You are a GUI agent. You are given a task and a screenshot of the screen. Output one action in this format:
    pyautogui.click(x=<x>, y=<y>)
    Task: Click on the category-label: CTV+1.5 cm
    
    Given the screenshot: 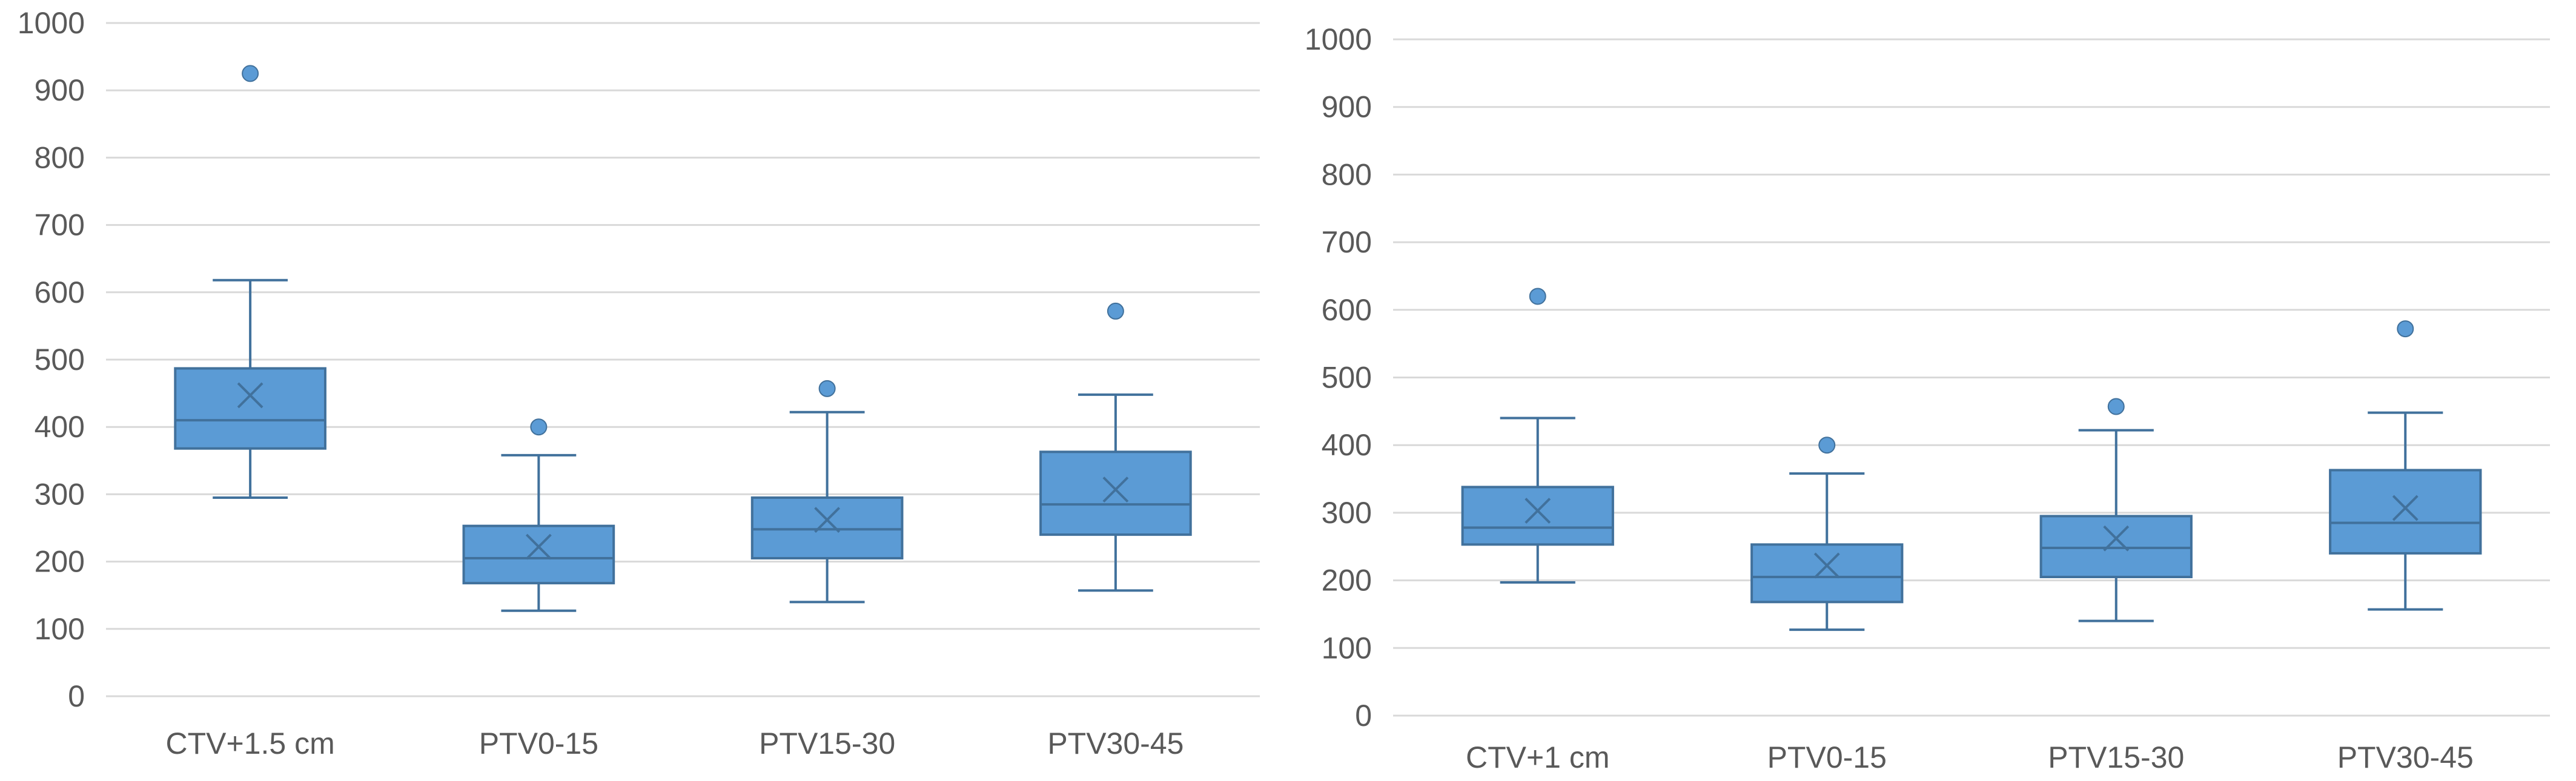 What is the action you would take?
    pyautogui.click(x=250, y=743)
    